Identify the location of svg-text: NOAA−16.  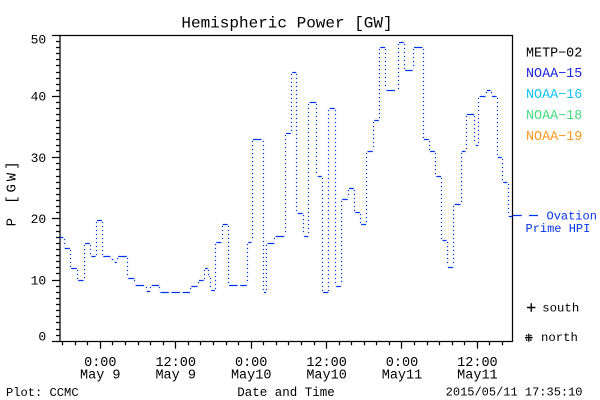
(554, 95).